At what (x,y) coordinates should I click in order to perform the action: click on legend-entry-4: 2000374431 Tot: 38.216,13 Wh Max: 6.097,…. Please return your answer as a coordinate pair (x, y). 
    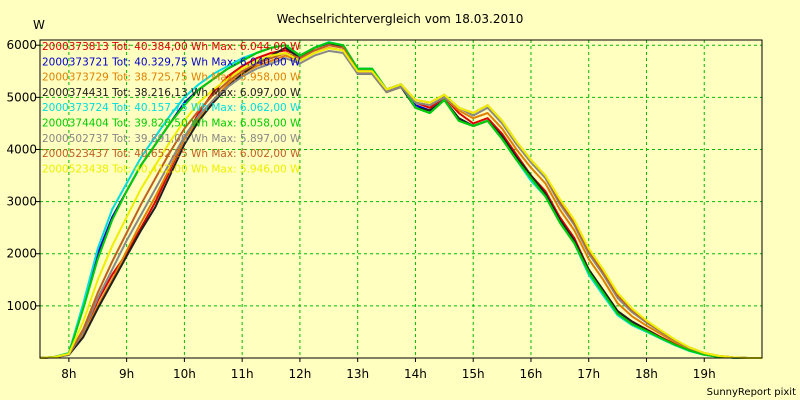
    Looking at the image, I should click on (171, 93).